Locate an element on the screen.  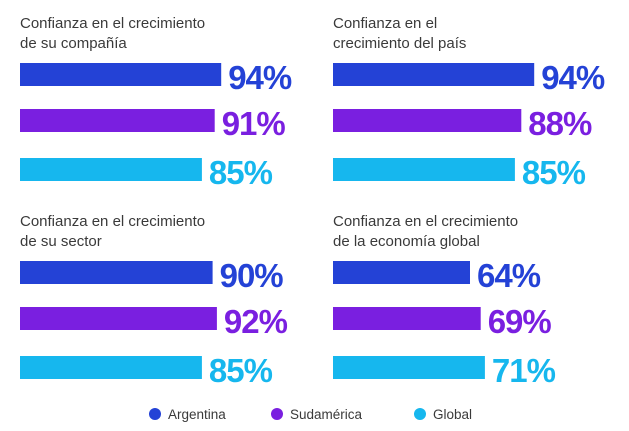
legend-label-argentina: Argentina is located at coordinates (197, 414).